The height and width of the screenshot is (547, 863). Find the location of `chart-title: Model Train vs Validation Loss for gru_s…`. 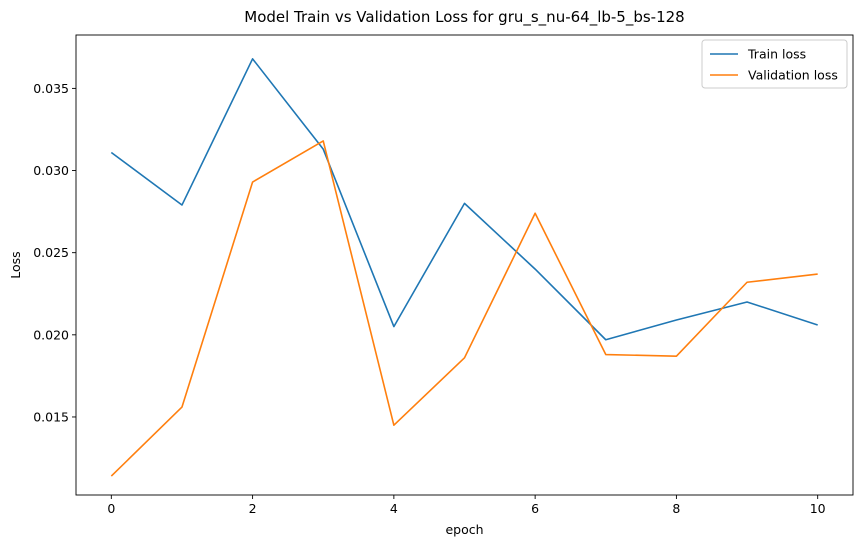

chart-title: Model Train vs Validation Loss for gru_s… is located at coordinates (464, 17).